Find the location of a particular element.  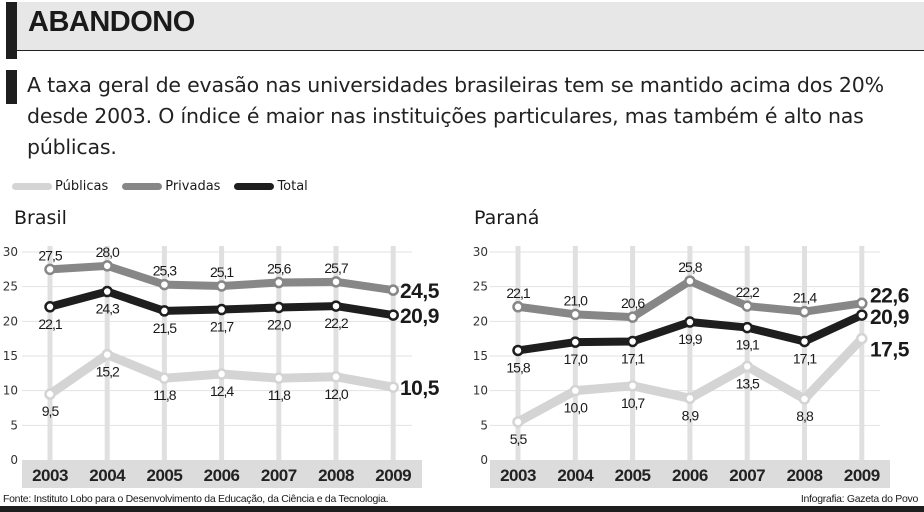

legend-label: Total is located at coordinates (292, 186).